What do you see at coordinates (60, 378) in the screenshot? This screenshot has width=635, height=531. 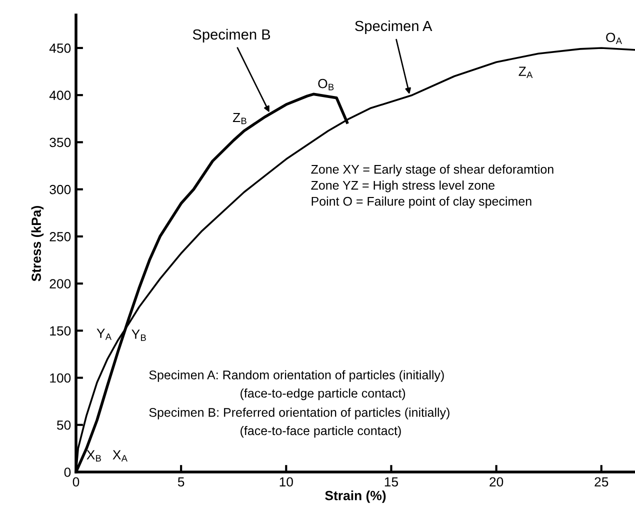 I see `y-tick-label: 100` at bounding box center [60, 378].